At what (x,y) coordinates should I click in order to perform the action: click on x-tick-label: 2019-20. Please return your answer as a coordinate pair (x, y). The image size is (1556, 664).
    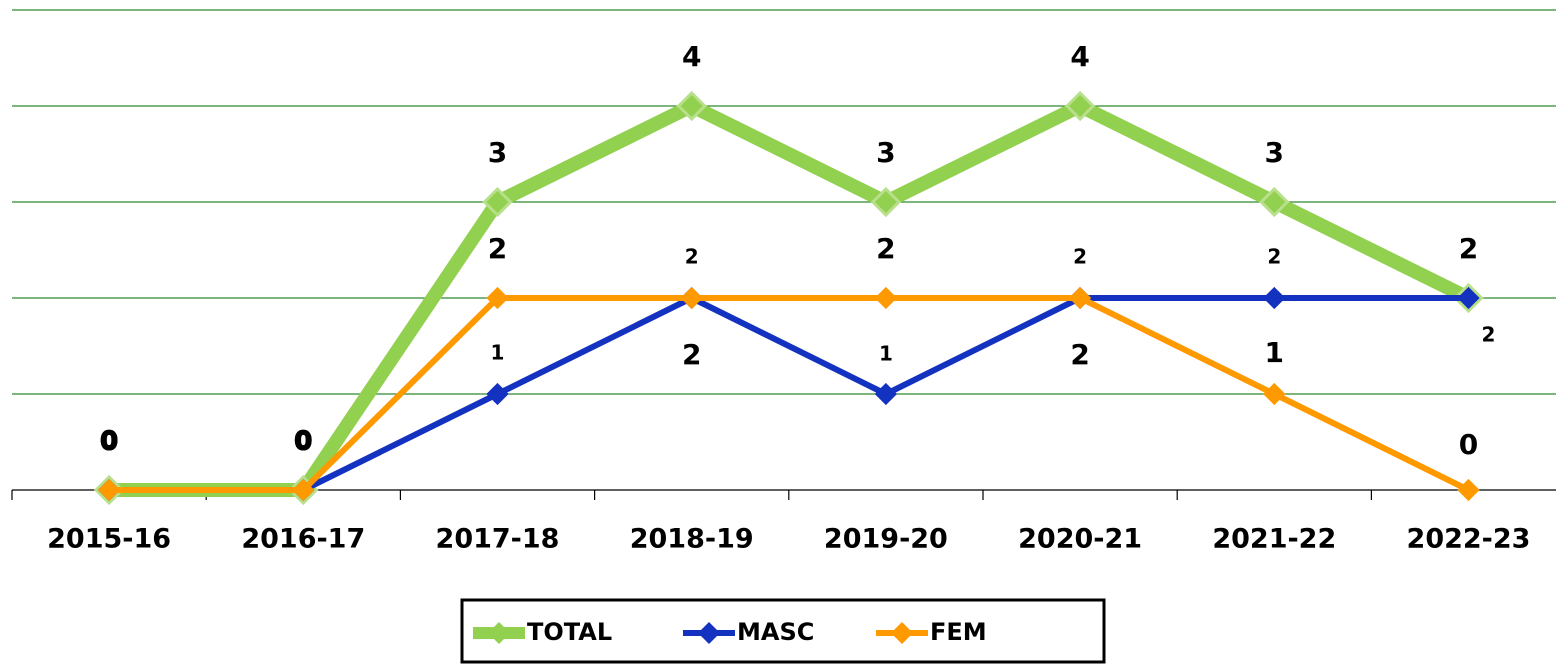
    Looking at the image, I should click on (886, 539).